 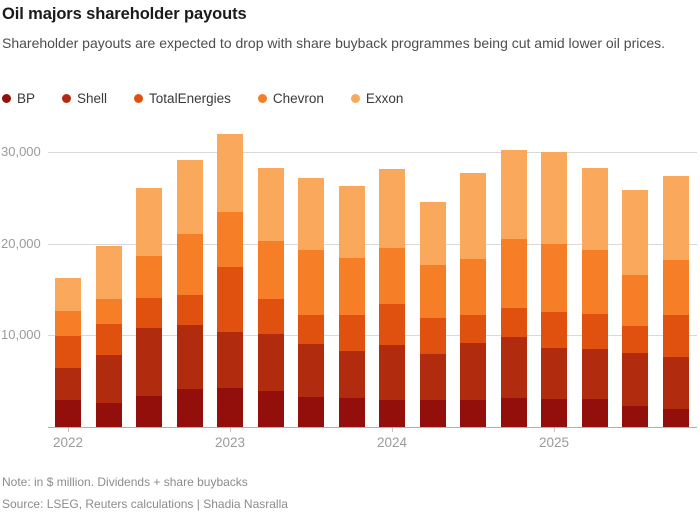 What do you see at coordinates (594, 331) in the screenshot?
I see `bar-segment-totalenergies-2025-q2` at bounding box center [594, 331].